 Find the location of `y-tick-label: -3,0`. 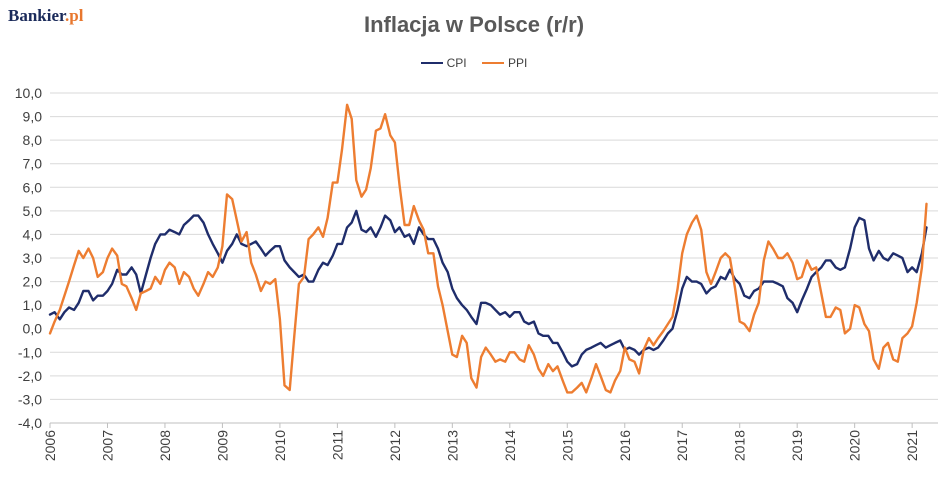

y-tick-label: -3,0 is located at coordinates (30, 399).